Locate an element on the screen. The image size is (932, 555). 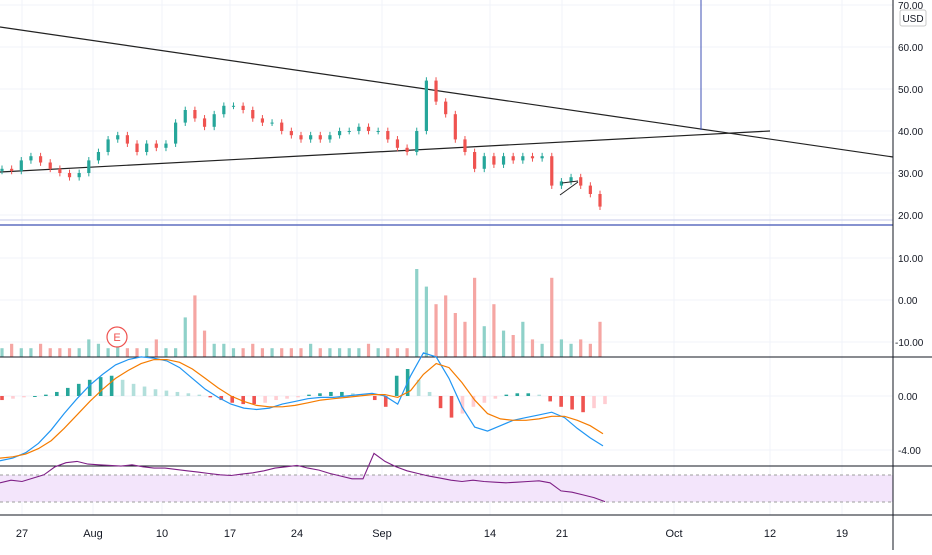
currency-badge: USD is located at coordinates (913, 18).